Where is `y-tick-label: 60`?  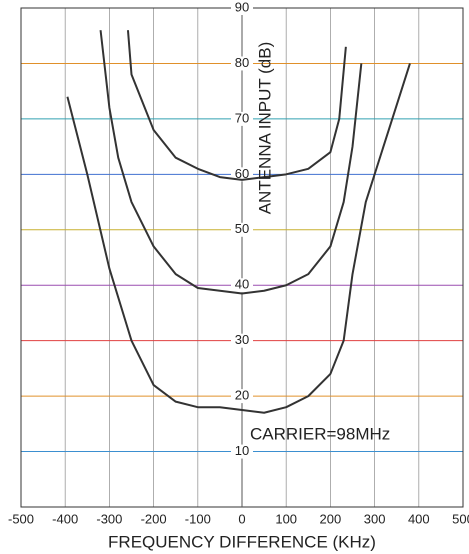
y-tick-label: 60 is located at coordinates (242, 173).